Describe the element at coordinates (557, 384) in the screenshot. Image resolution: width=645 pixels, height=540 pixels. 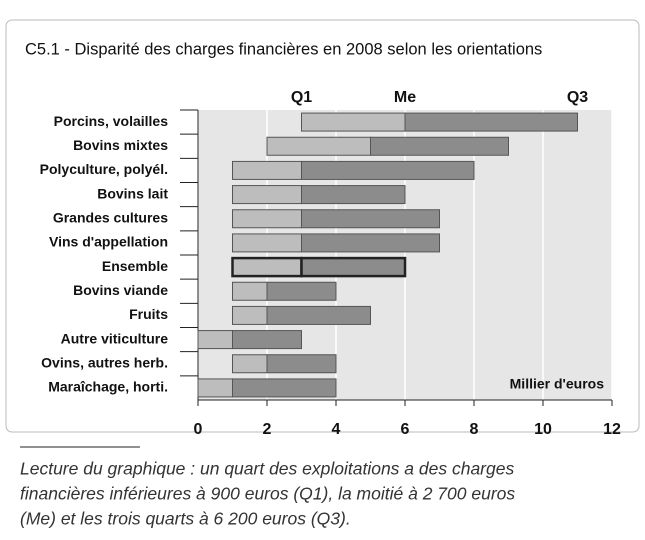
I see `x-axis-label: Millier d'euros` at that location.